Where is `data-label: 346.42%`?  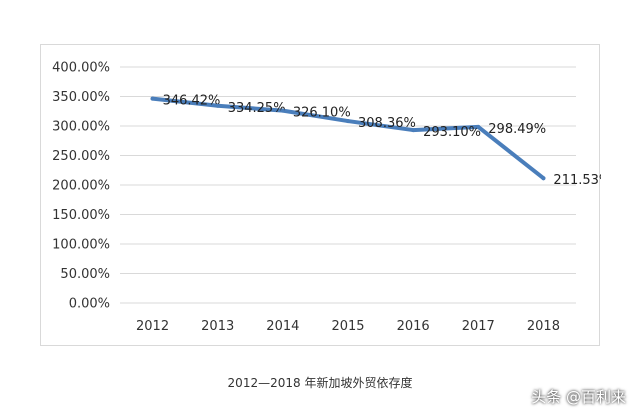 data-label: 346.42% is located at coordinates (192, 101).